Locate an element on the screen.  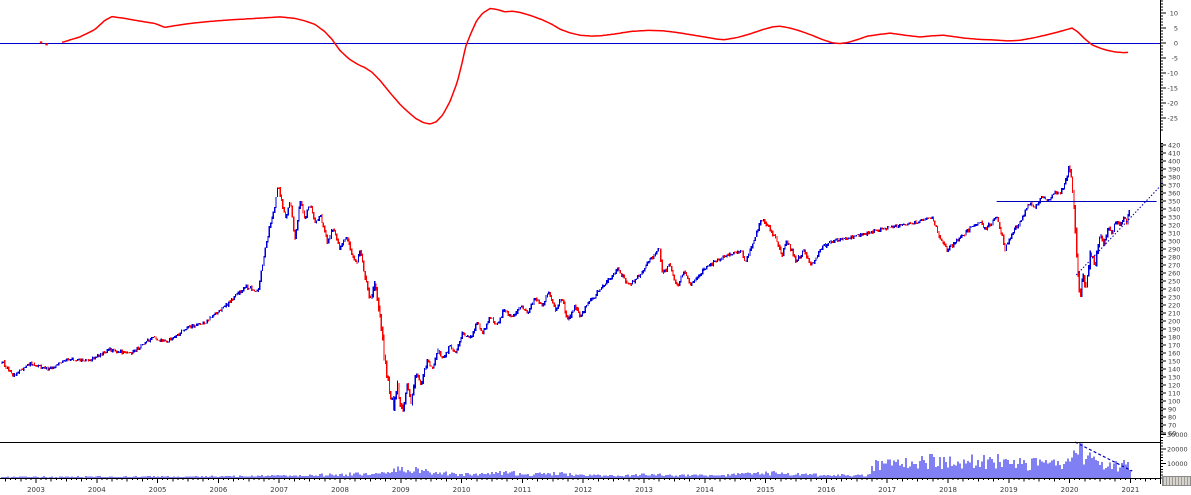
svg-text: 0 is located at coordinates (1176, 44).